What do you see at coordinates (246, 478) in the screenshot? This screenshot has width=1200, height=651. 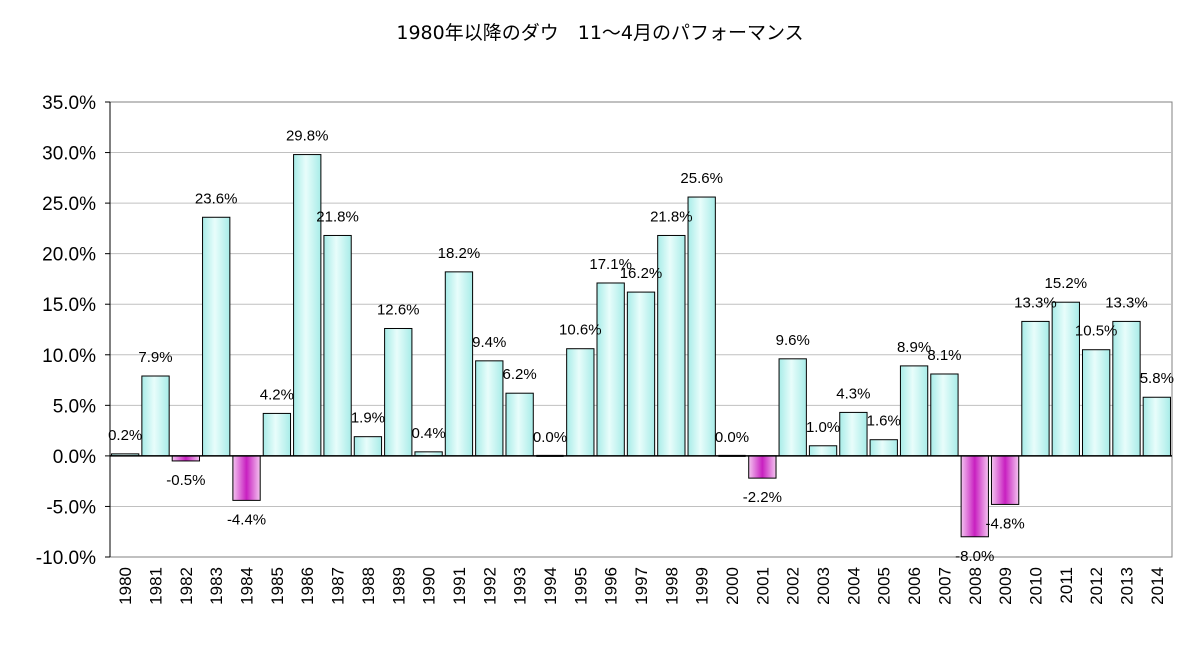 I see `bar-1984` at bounding box center [246, 478].